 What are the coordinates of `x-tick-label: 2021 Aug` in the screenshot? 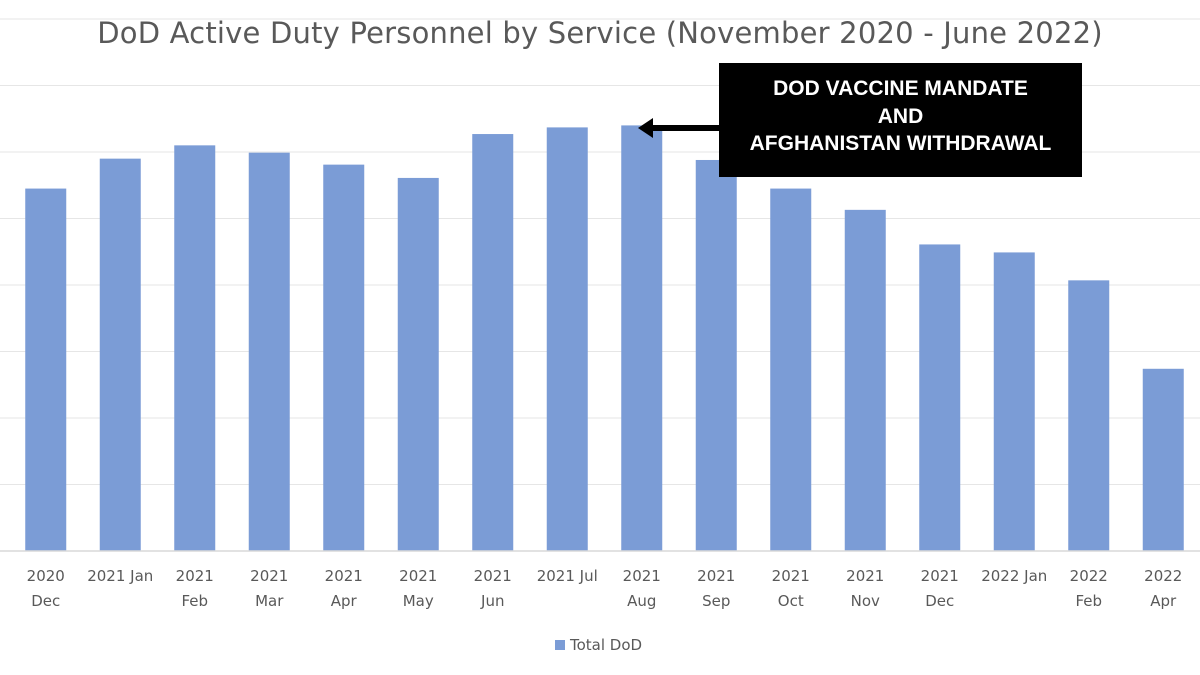 It's located at (642, 588).